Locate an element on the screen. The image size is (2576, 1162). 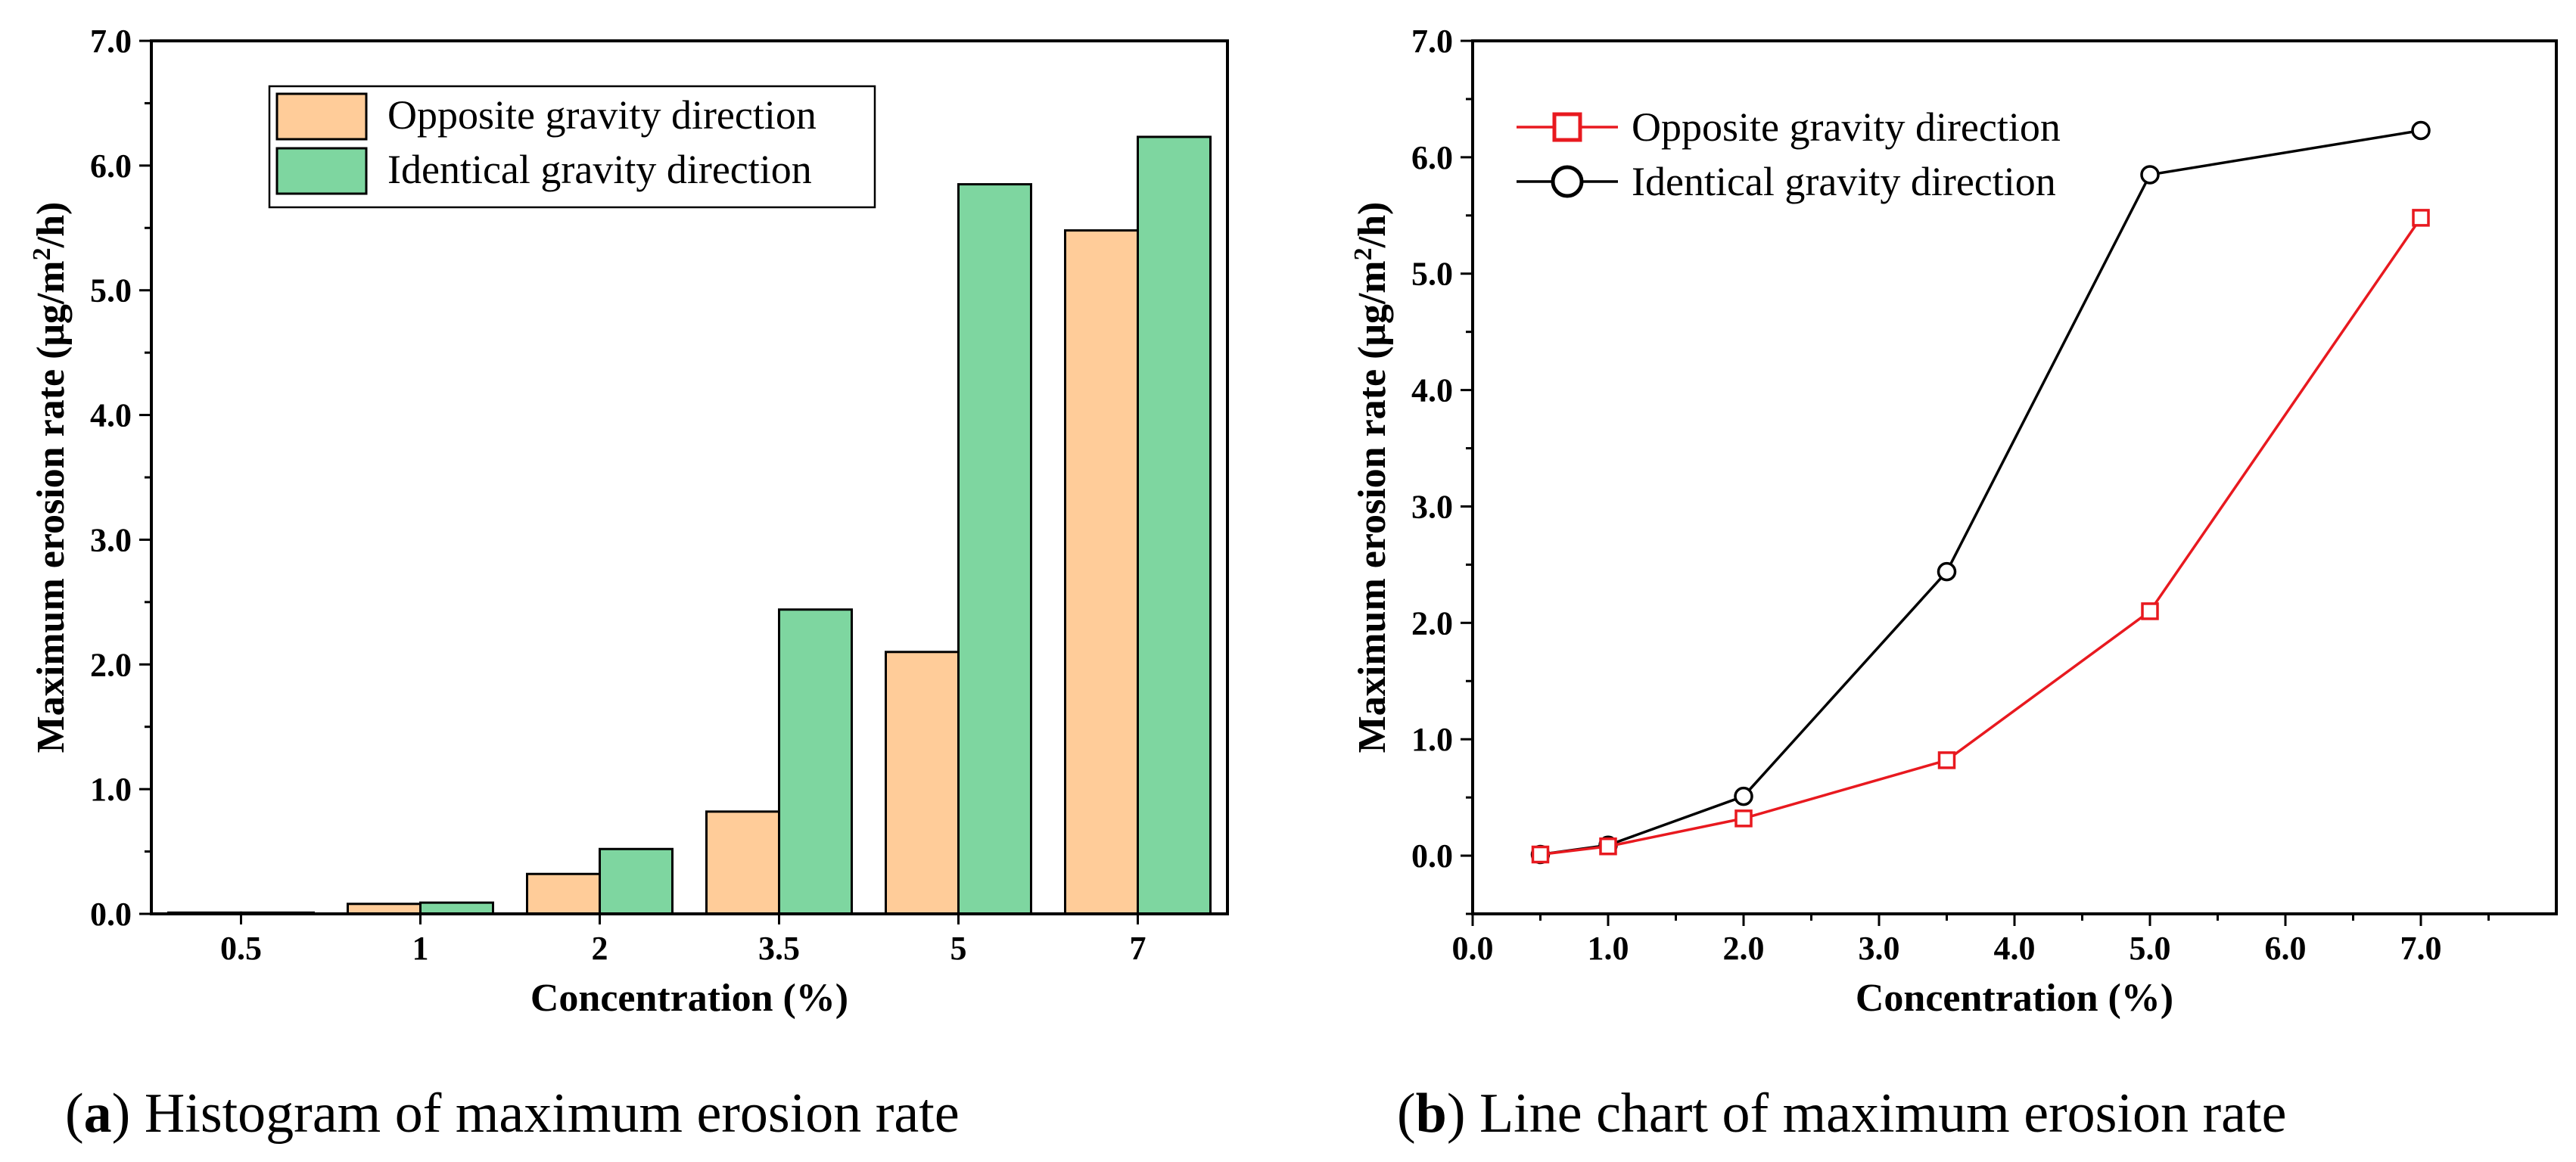
panel-a-y-axis-title-main: Maximum erosion rate (μg/m is located at coordinates (52, 507).